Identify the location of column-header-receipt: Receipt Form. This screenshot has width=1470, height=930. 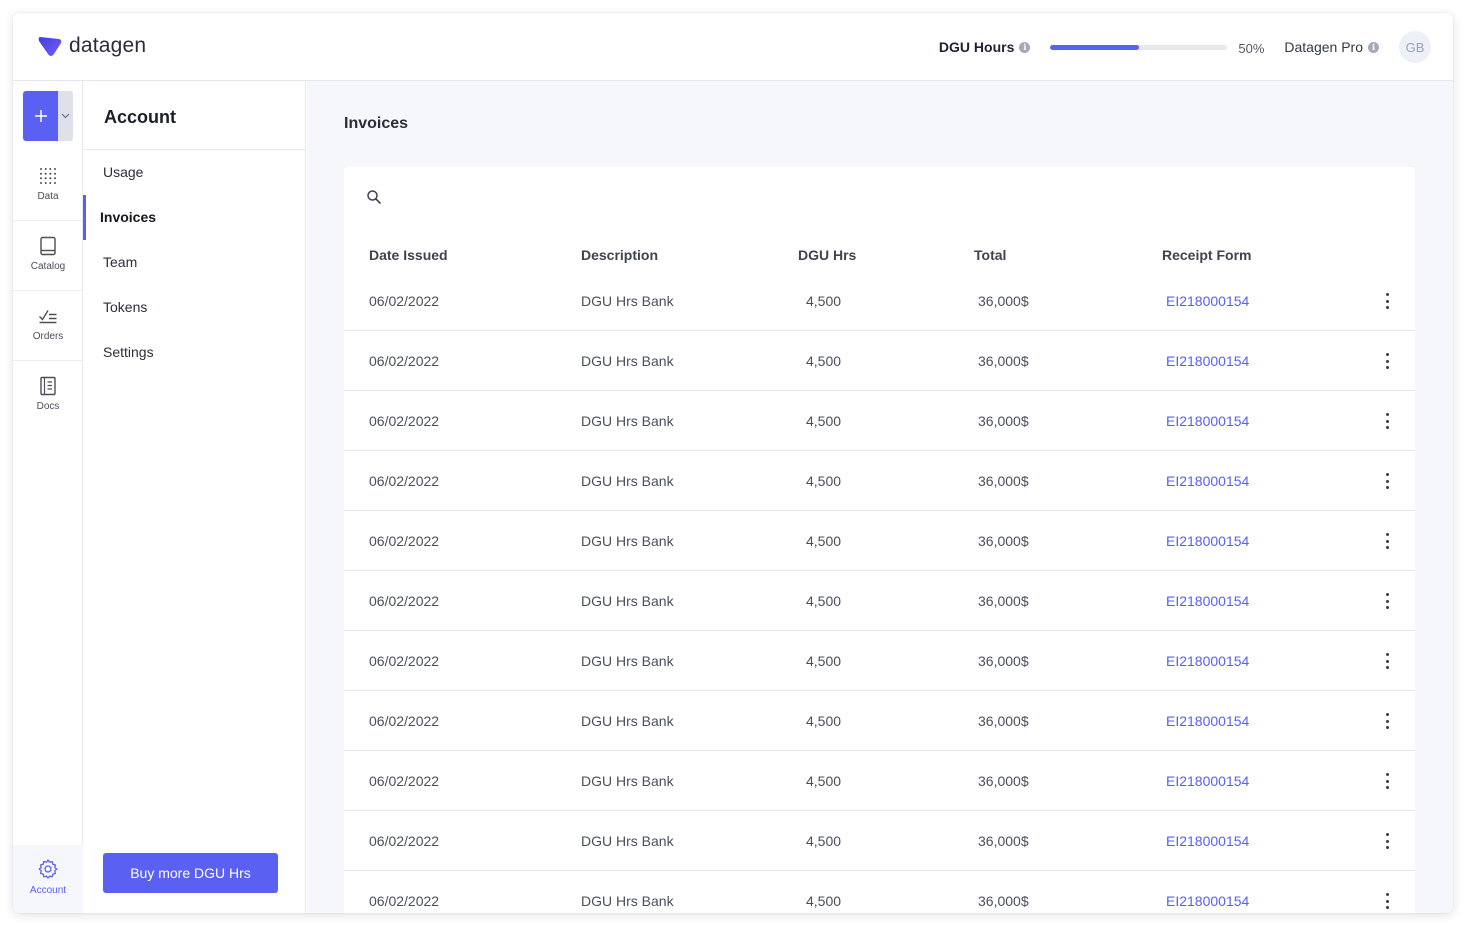
(1207, 255).